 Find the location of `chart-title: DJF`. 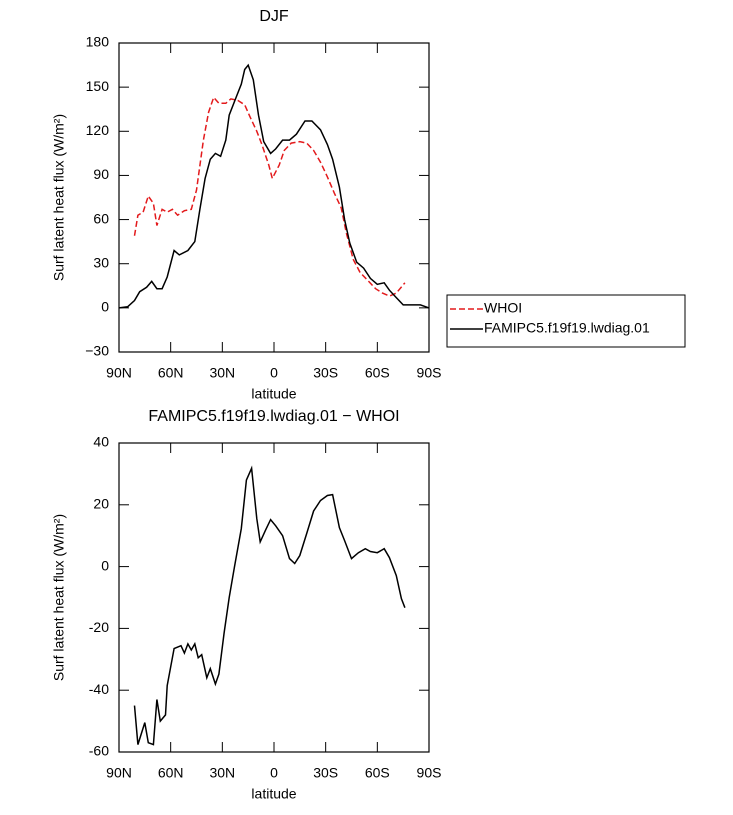

chart-title: DJF is located at coordinates (274, 16).